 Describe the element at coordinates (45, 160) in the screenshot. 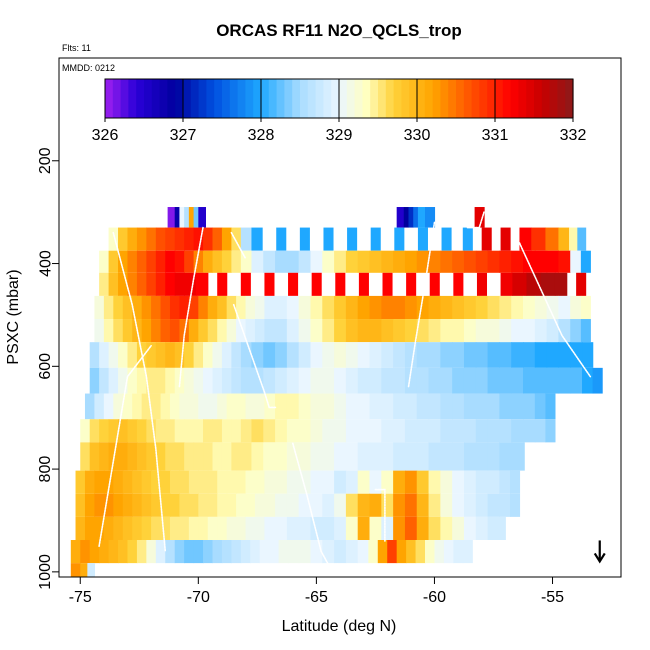

I see `y-tick-label: 200` at that location.